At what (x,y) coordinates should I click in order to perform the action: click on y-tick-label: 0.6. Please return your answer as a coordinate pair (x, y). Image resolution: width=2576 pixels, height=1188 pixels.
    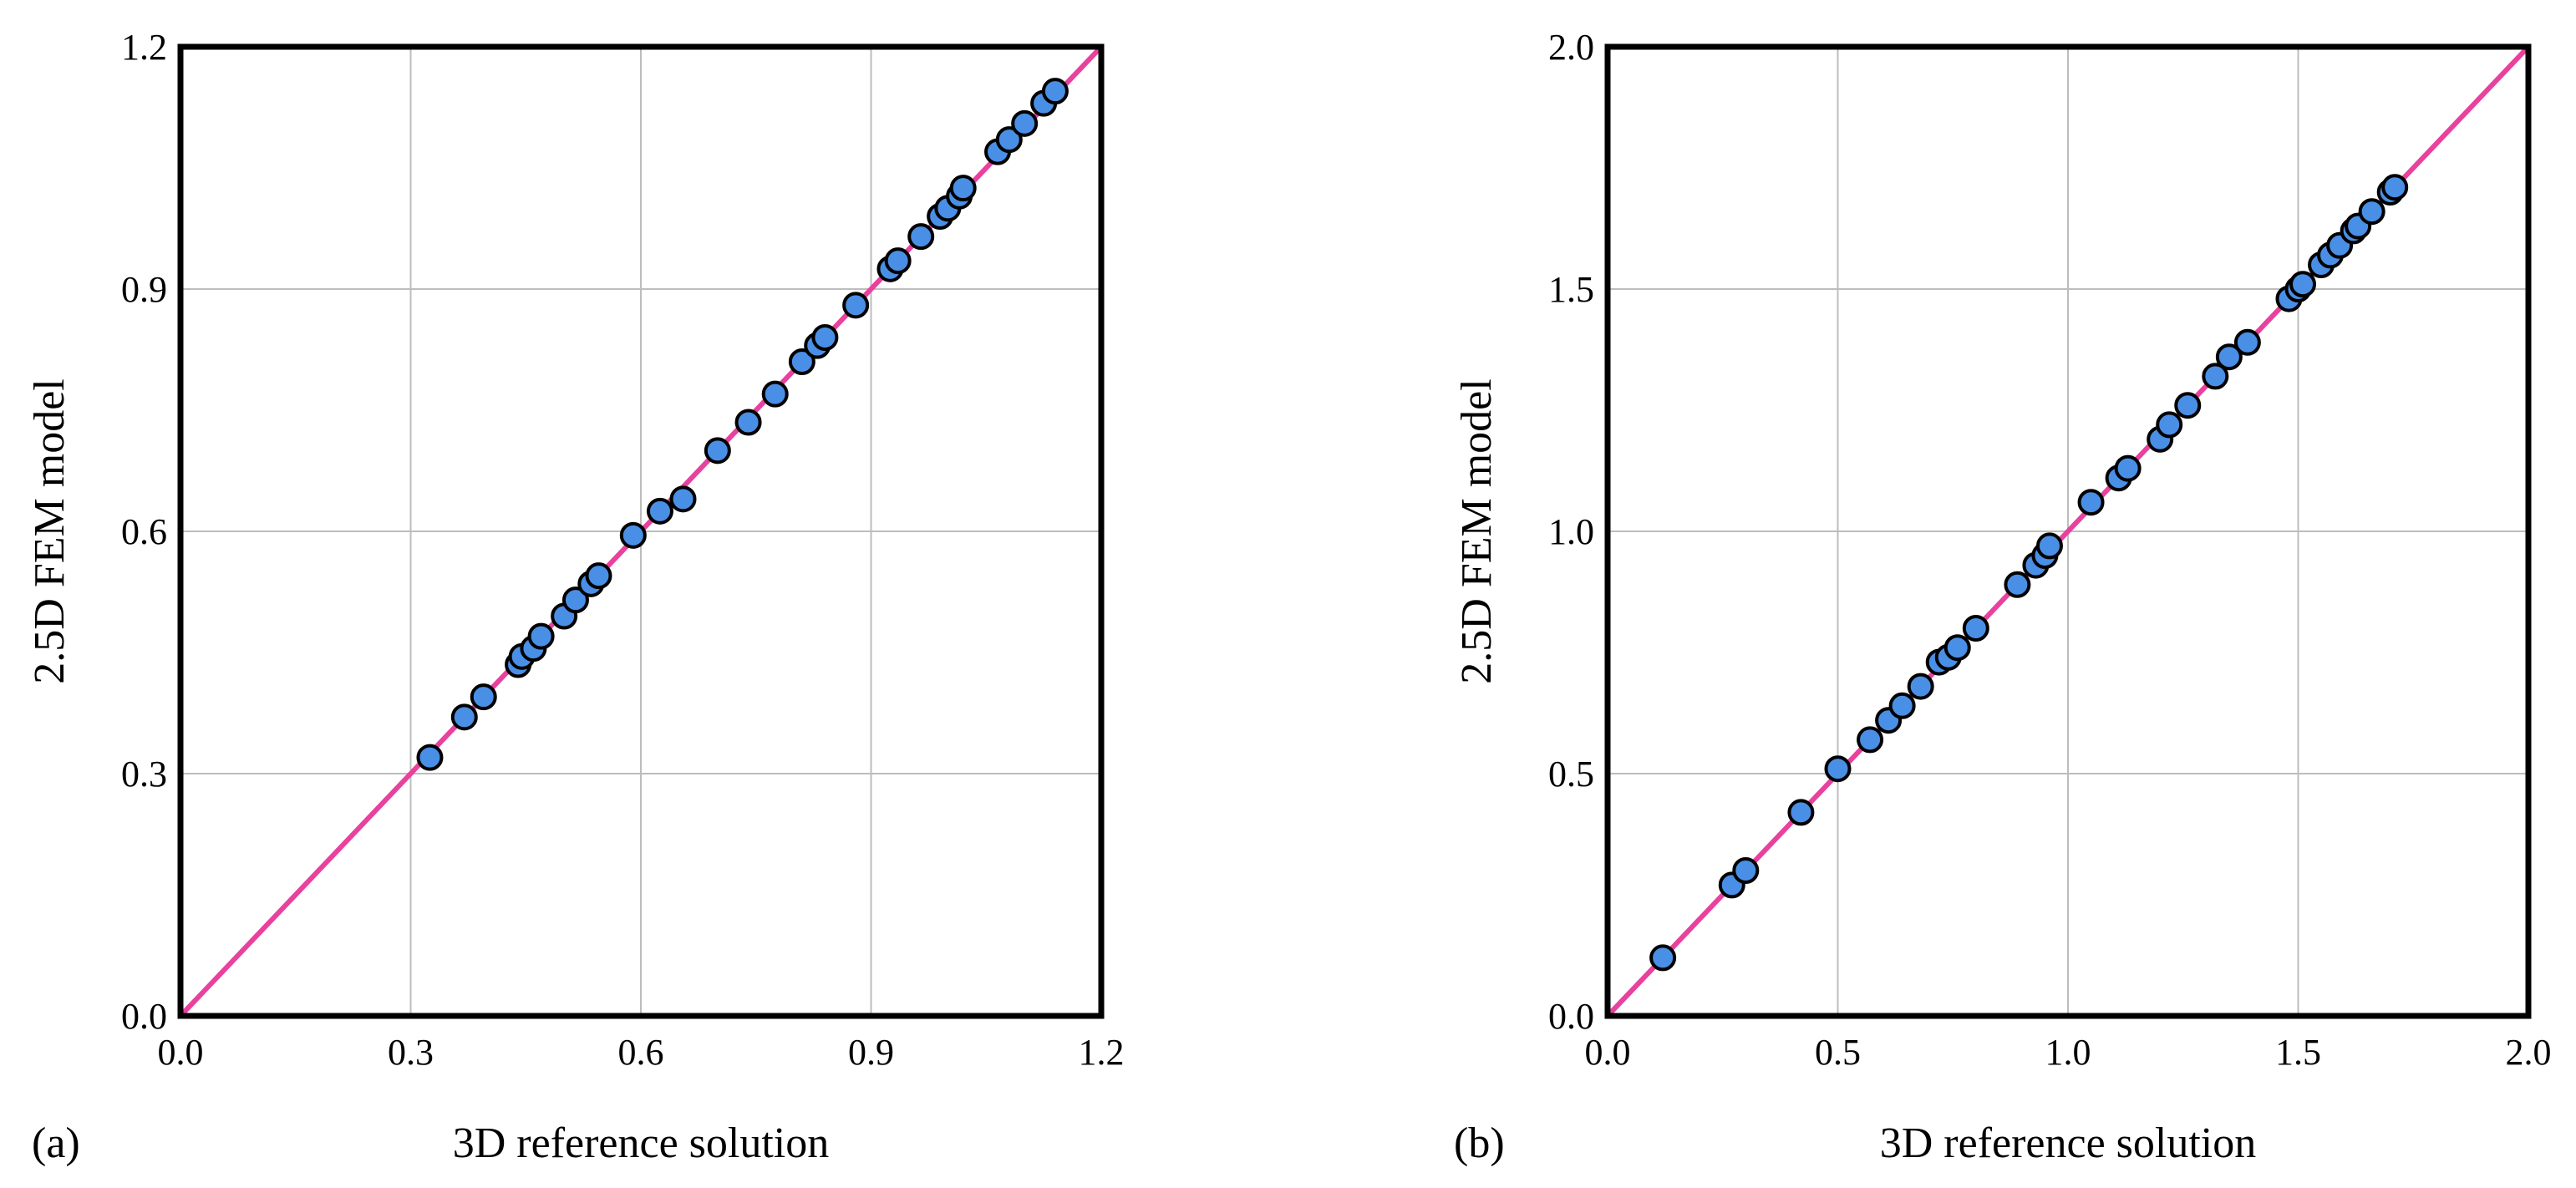
    Looking at the image, I should click on (144, 531).